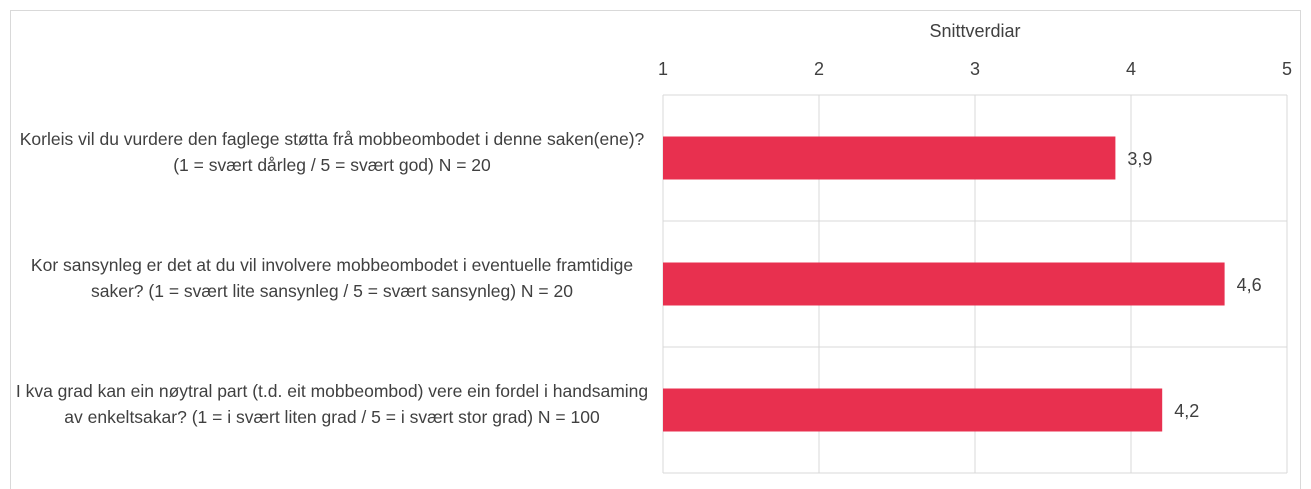 This screenshot has width=1311, height=489. I want to click on data-label: 4,6, so click(1249, 285).